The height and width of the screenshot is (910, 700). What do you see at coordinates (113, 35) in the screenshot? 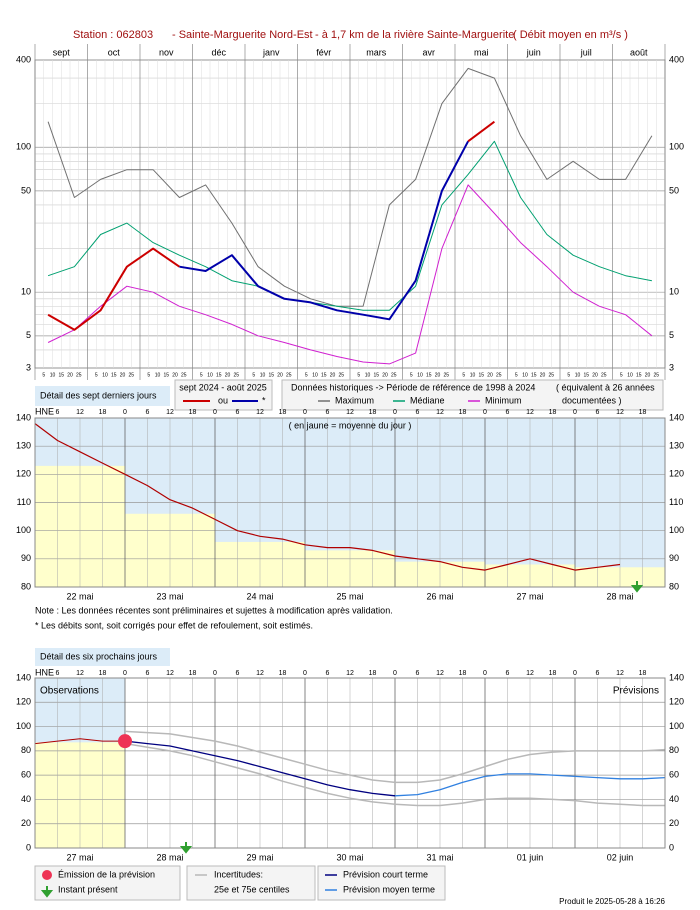
I see `title-station: Station : 062803` at bounding box center [113, 35].